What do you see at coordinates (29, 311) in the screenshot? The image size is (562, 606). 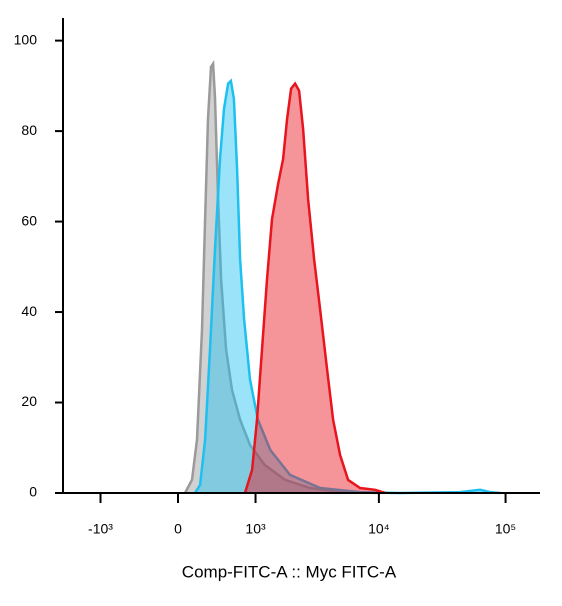 I see `y-tick-label: 40` at bounding box center [29, 311].